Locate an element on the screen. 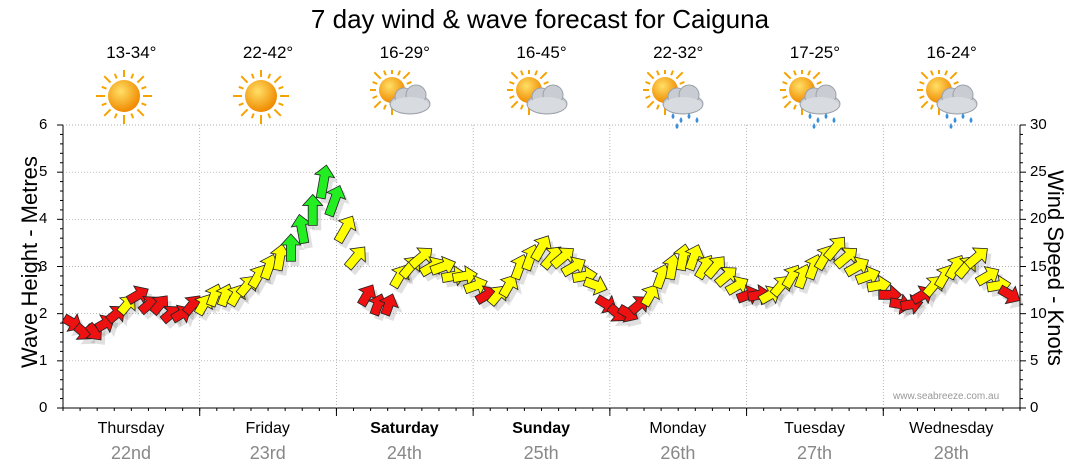  day-date-label: 23rd is located at coordinates (267, 453).